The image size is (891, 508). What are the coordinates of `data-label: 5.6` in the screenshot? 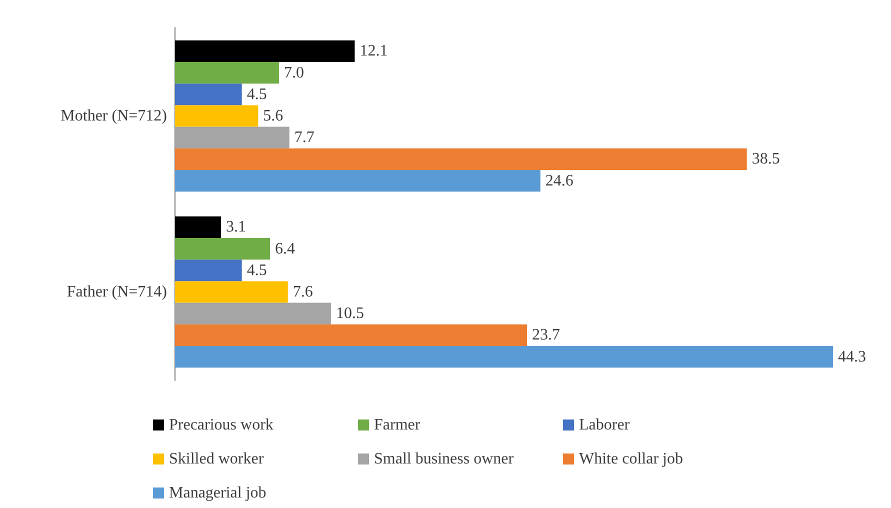 It's located at (273, 116).